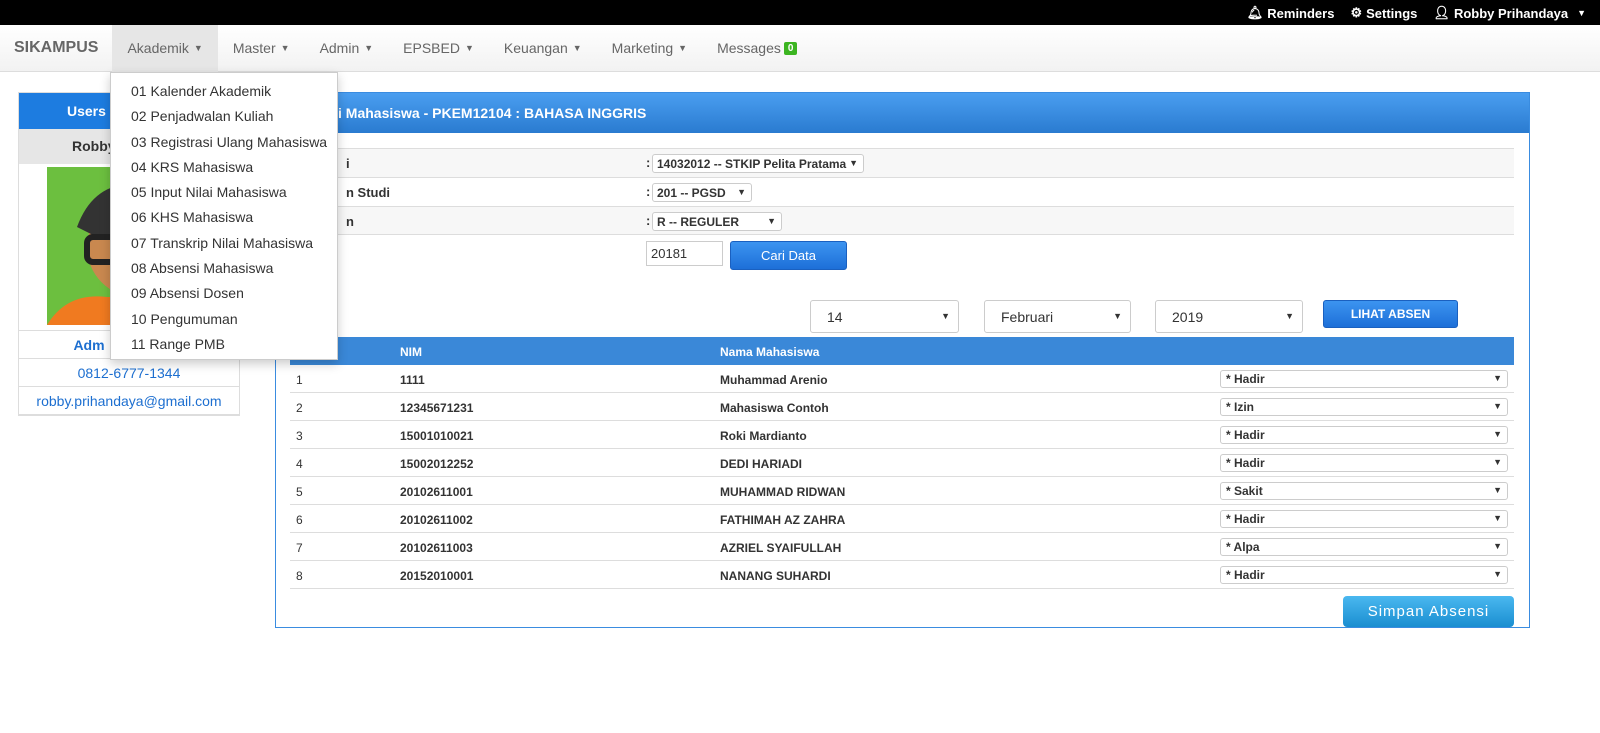 The height and width of the screenshot is (733, 1600). Describe the element at coordinates (436, 548) in the screenshot. I see `nim: 20102611003` at that location.